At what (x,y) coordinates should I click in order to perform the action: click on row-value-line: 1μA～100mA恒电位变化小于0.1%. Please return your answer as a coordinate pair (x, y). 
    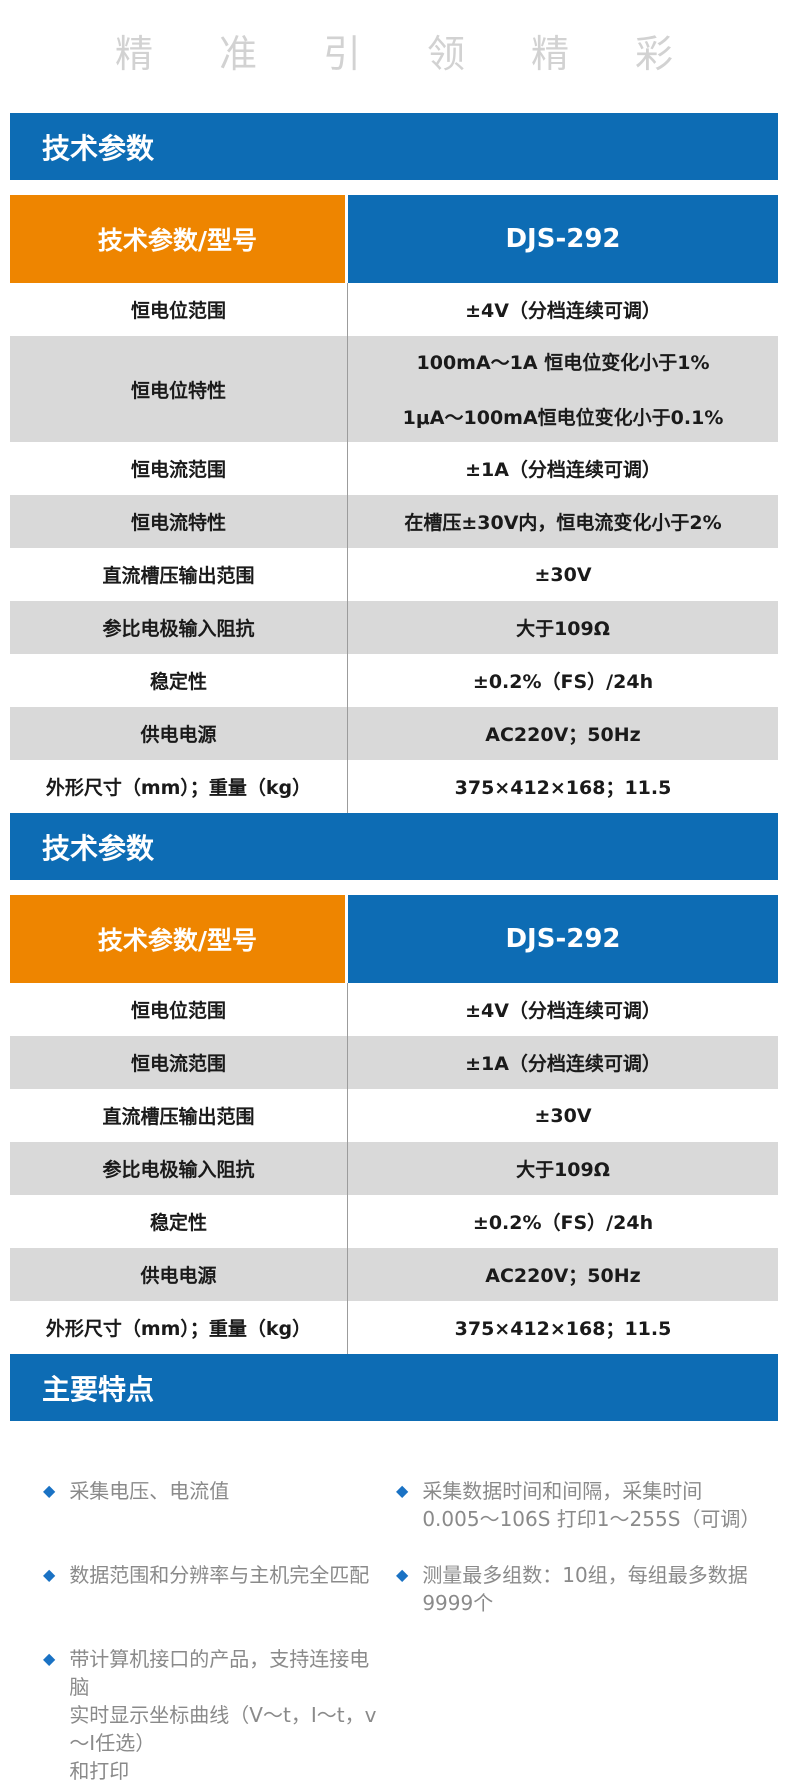
    Looking at the image, I should click on (563, 418).